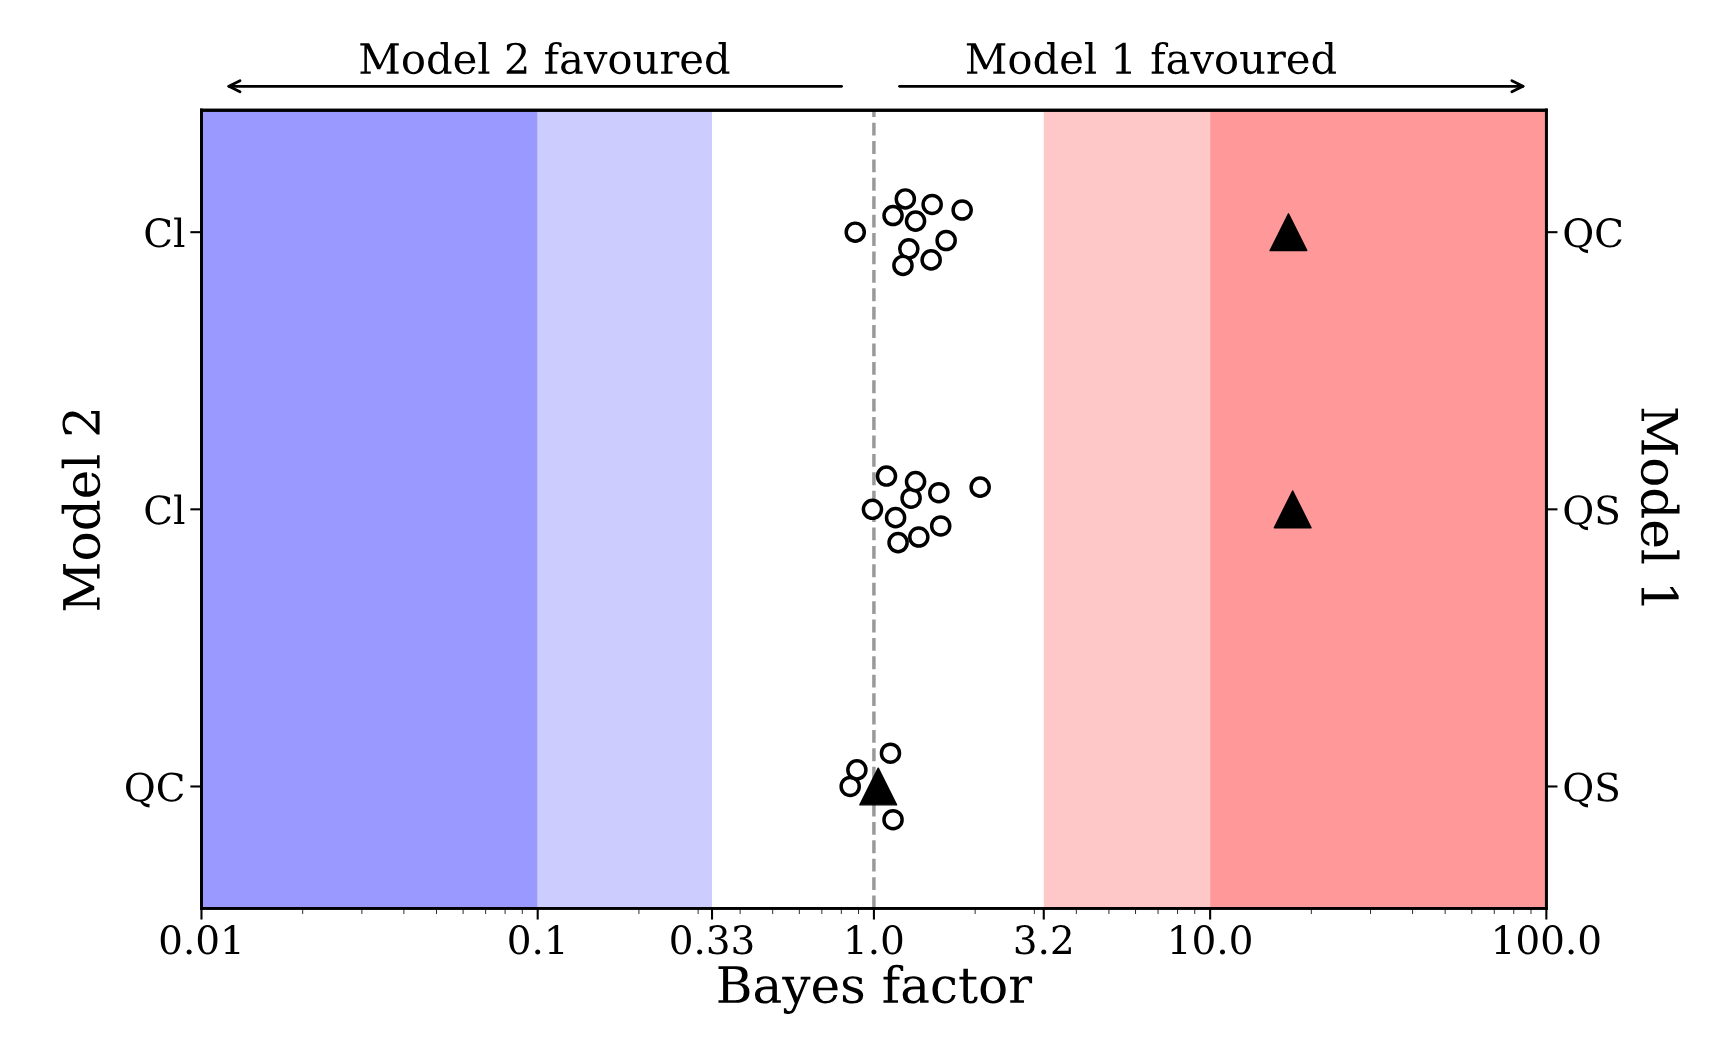 This screenshot has height=1060, width=1722. What do you see at coordinates (875, 940) in the screenshot?
I see `x-tick-label: 1.0` at bounding box center [875, 940].